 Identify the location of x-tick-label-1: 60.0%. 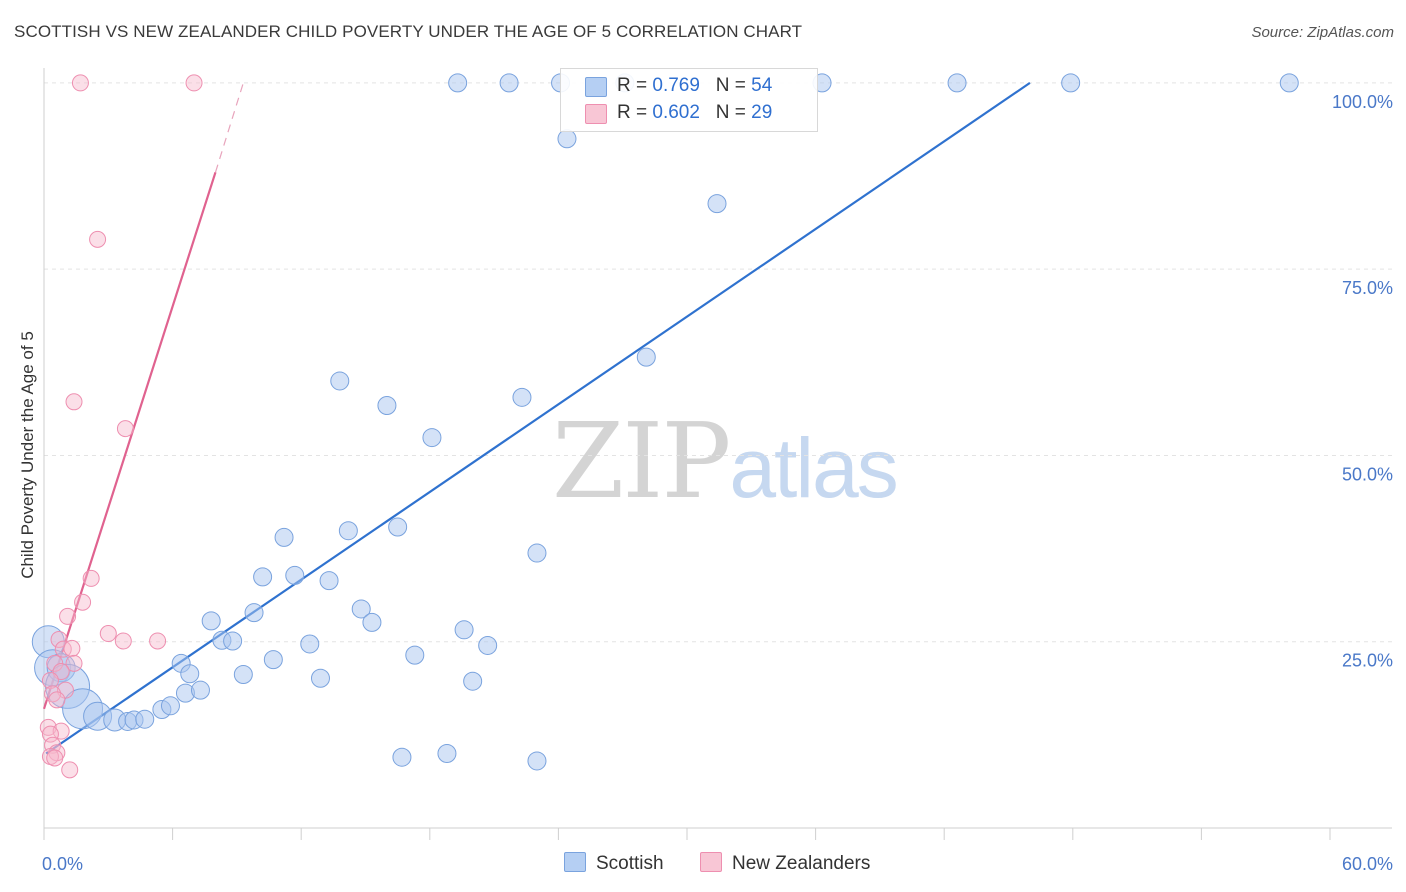
(1367, 864).